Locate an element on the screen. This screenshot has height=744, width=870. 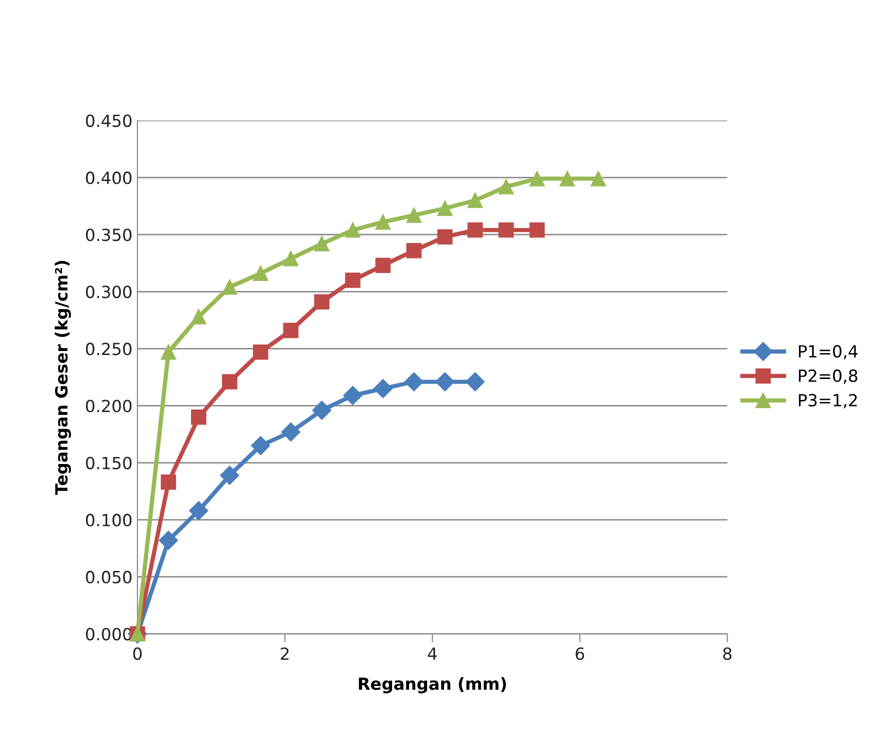
y-tick-label: 0.250 is located at coordinates (109, 349).